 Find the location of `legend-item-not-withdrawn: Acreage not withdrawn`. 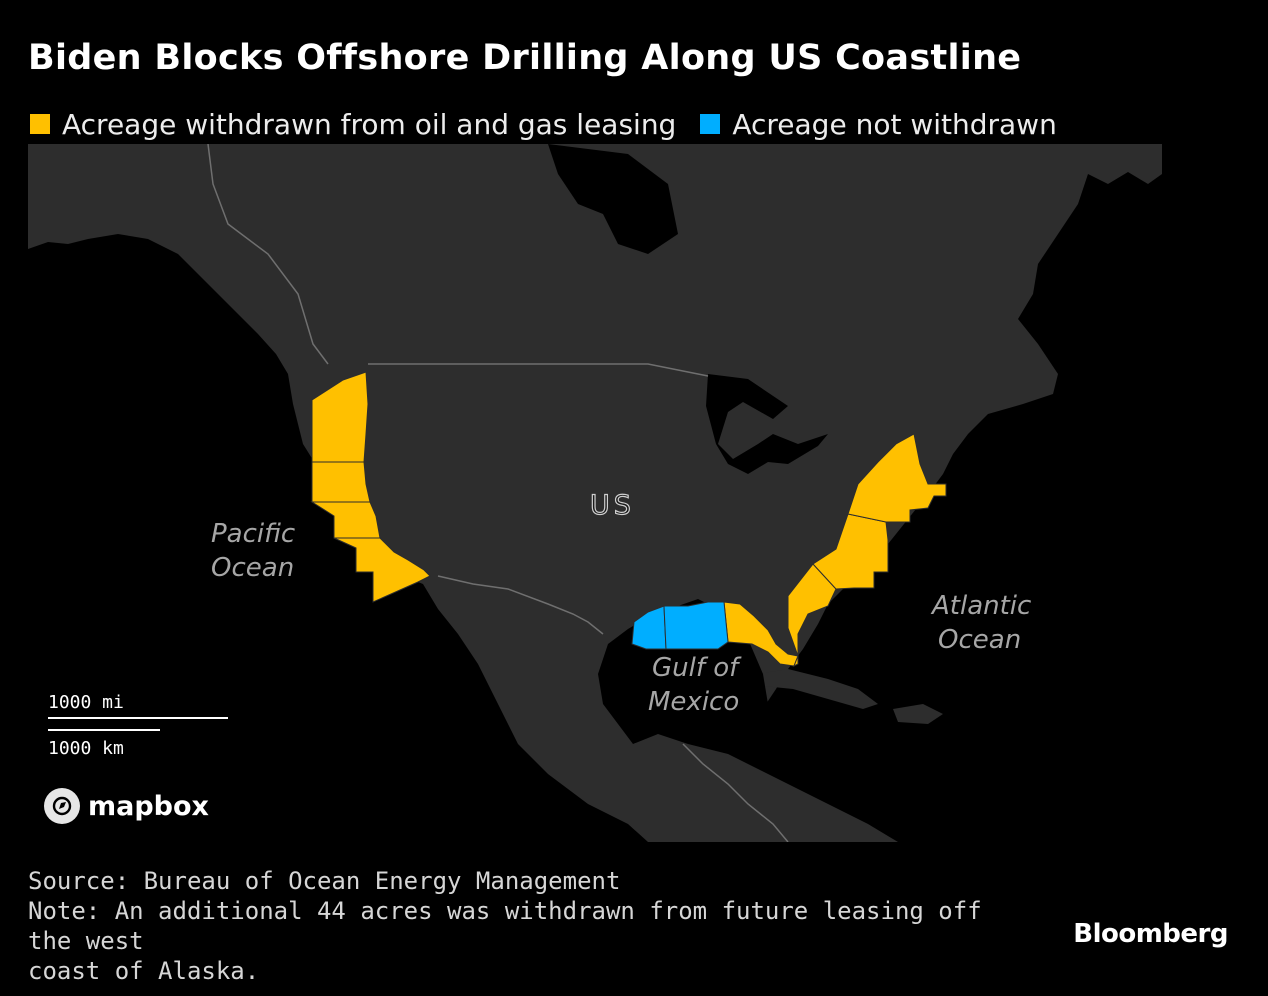

legend-item-not-withdrawn: Acreage not withdrawn is located at coordinates (878, 124).